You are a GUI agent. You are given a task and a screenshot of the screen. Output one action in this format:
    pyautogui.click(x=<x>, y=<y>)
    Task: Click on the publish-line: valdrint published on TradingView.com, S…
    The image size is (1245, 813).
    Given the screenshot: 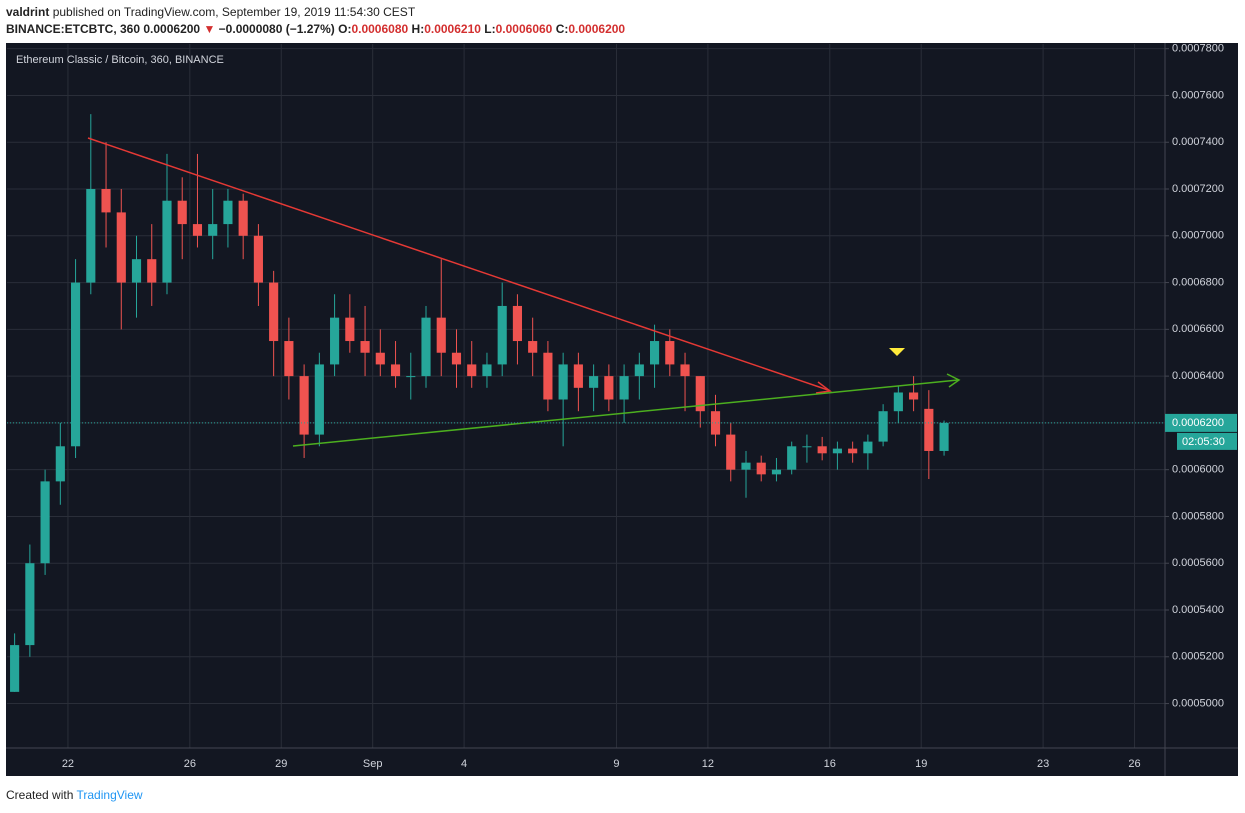 What is the action you would take?
    pyautogui.click(x=210, y=12)
    